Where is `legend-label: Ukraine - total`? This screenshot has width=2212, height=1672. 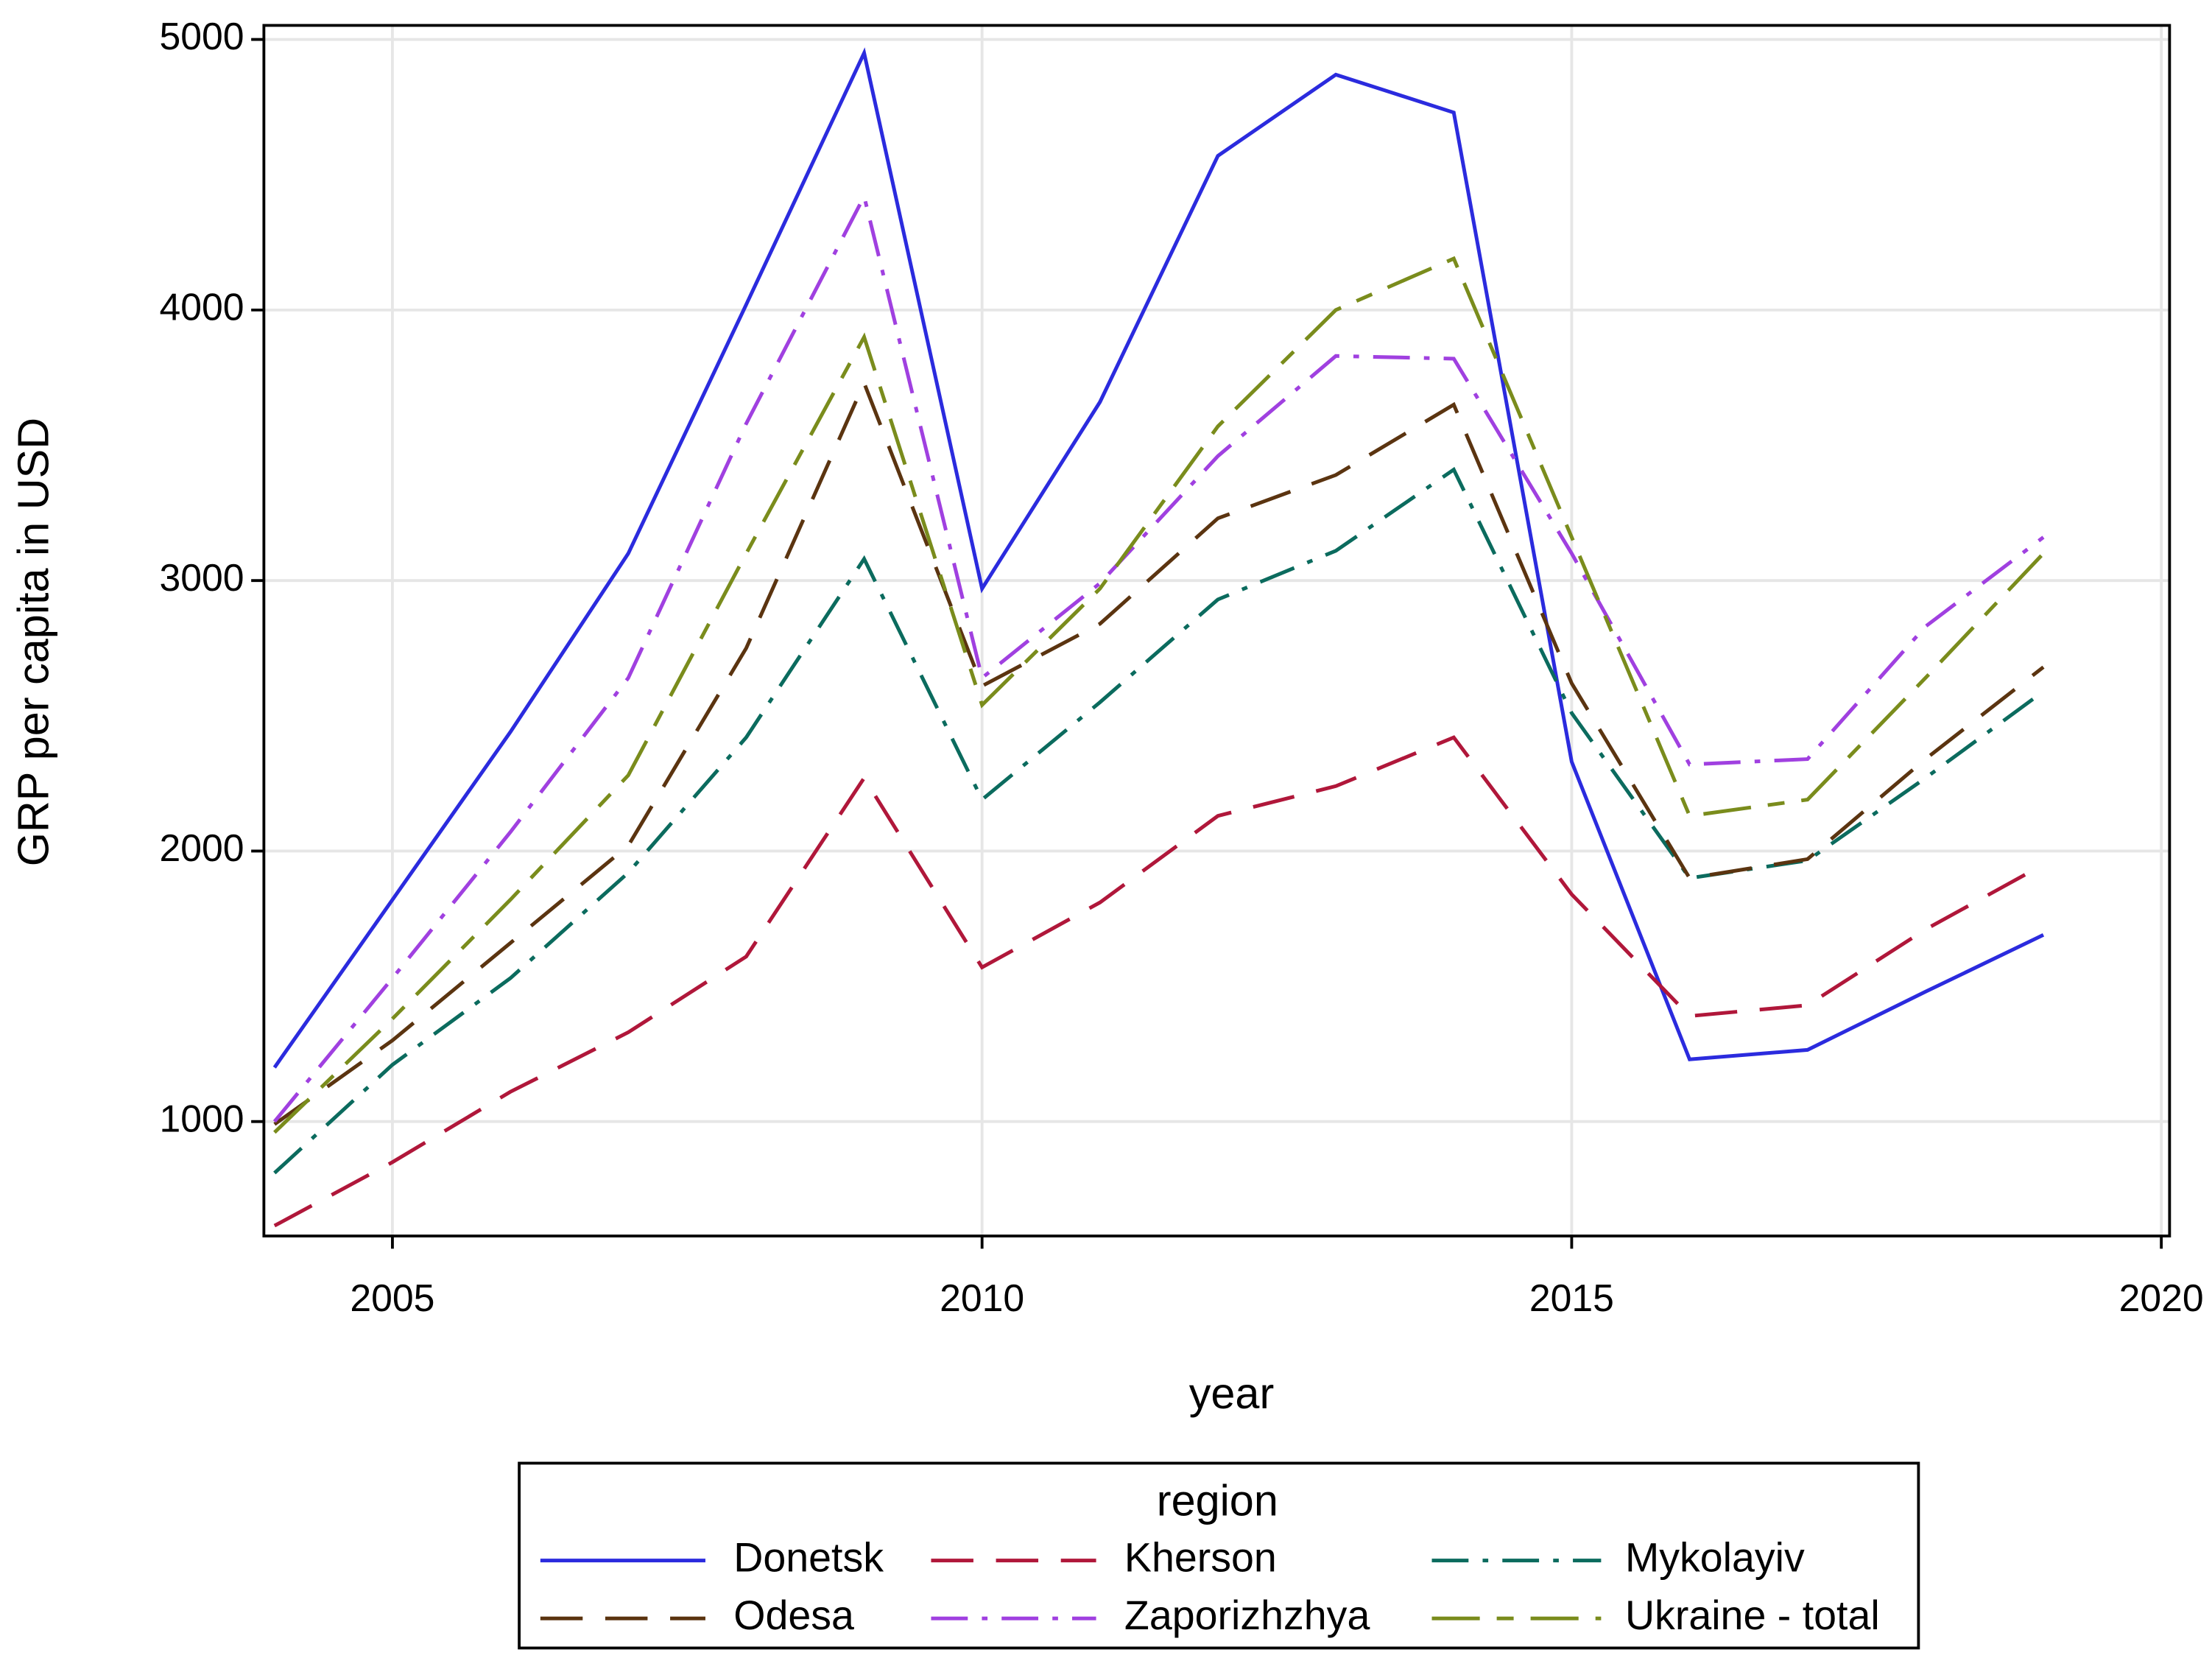
legend-label: Ukraine - total is located at coordinates (1753, 1615).